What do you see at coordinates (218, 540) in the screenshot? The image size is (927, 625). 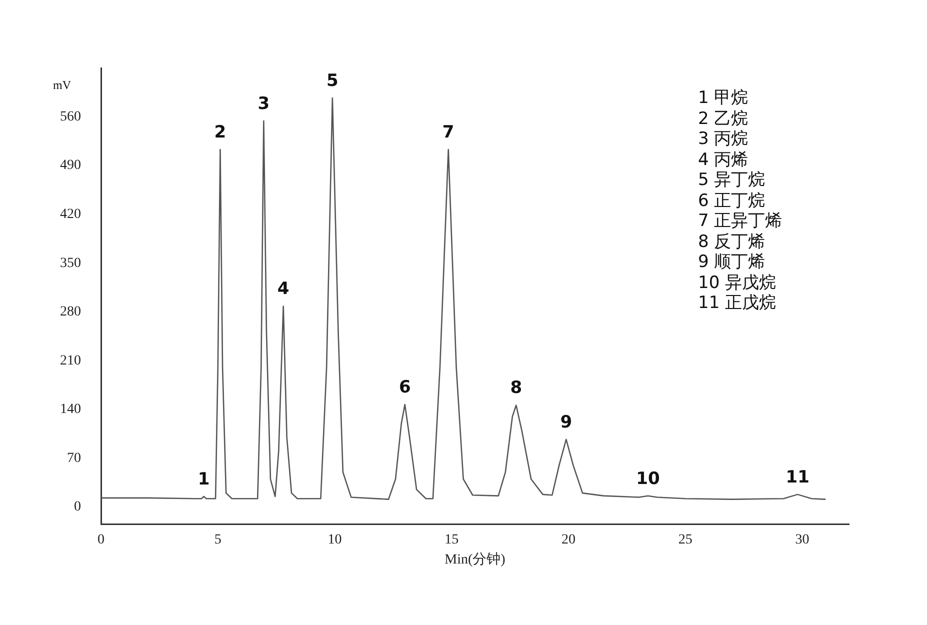 I see `x-tick-label: 5` at bounding box center [218, 540].